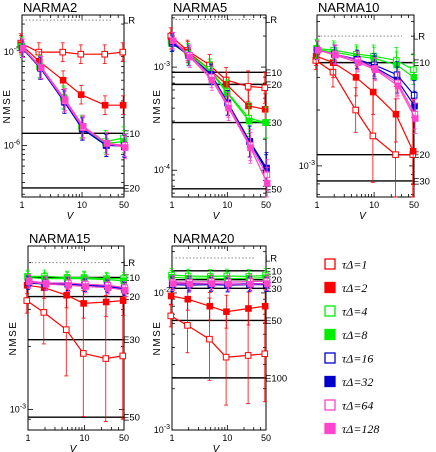 The image size is (436, 452). I want to click on y-tick-label: 10⁻², so click(162, 292).